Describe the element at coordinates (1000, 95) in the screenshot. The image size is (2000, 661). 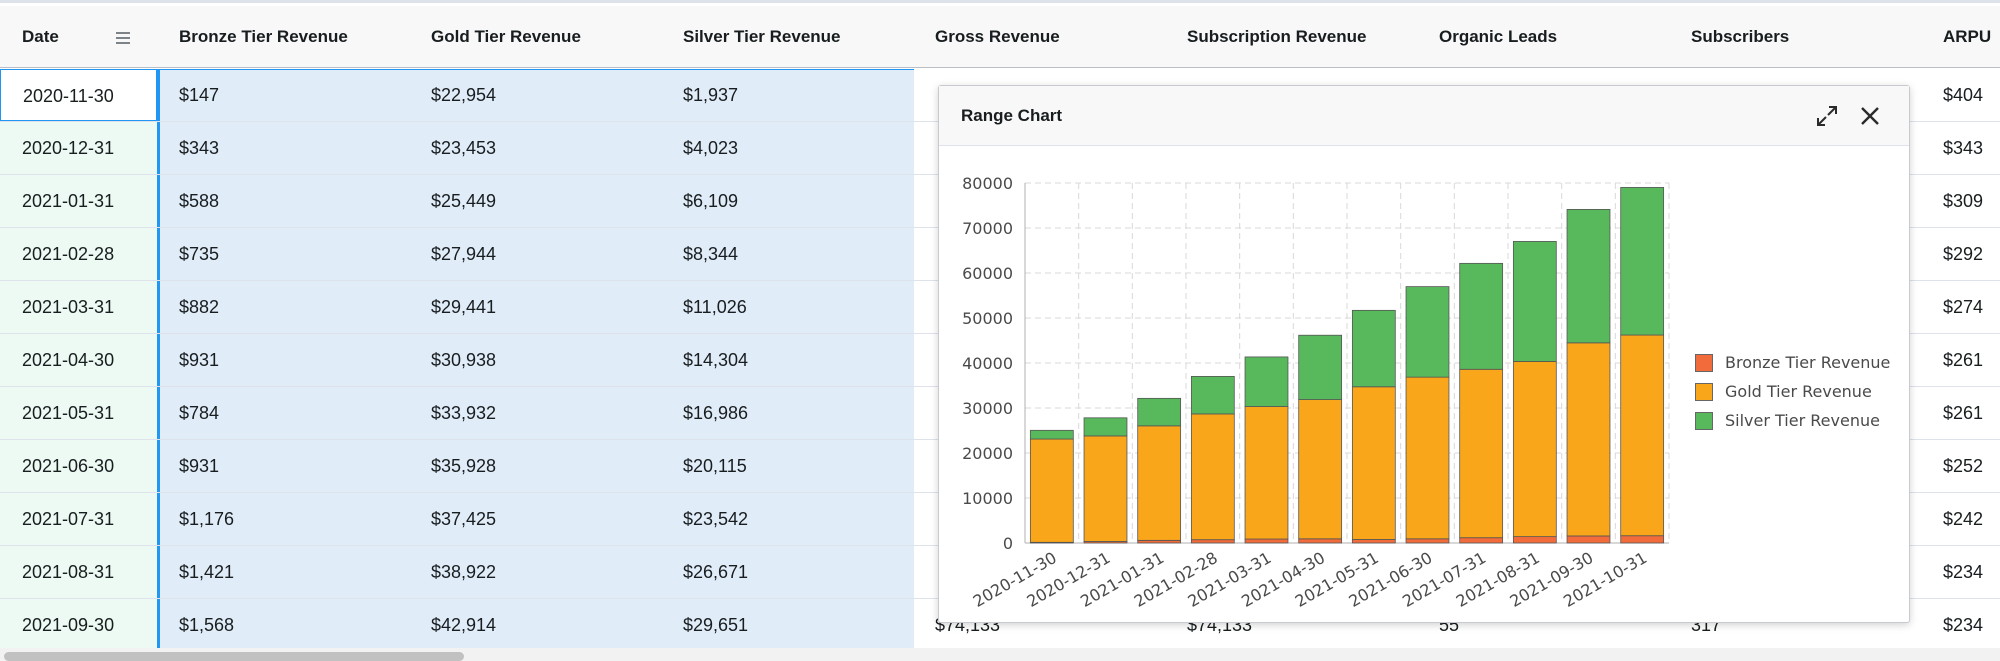
I see `table-row: 2020-11-30 $147 $22,954 $1,937 $404` at that location.